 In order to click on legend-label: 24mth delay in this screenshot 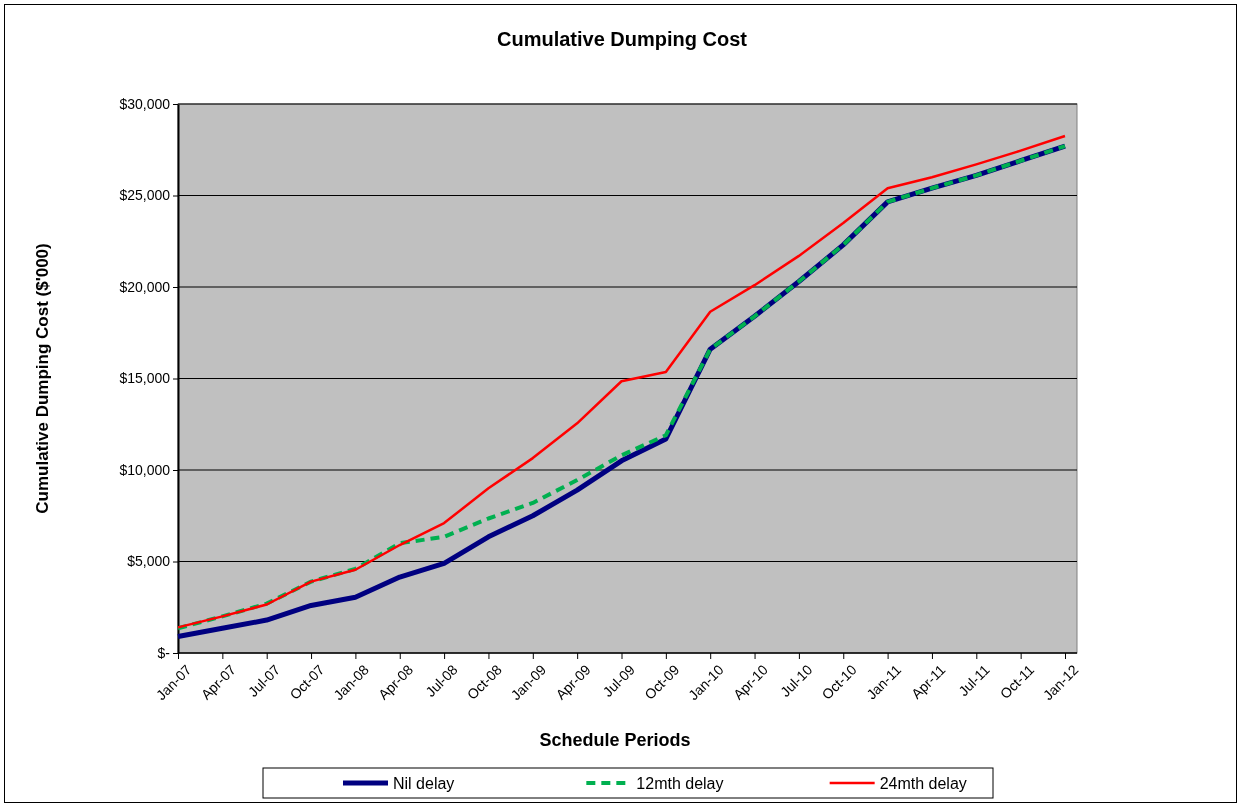, I will do `click(923, 783)`.